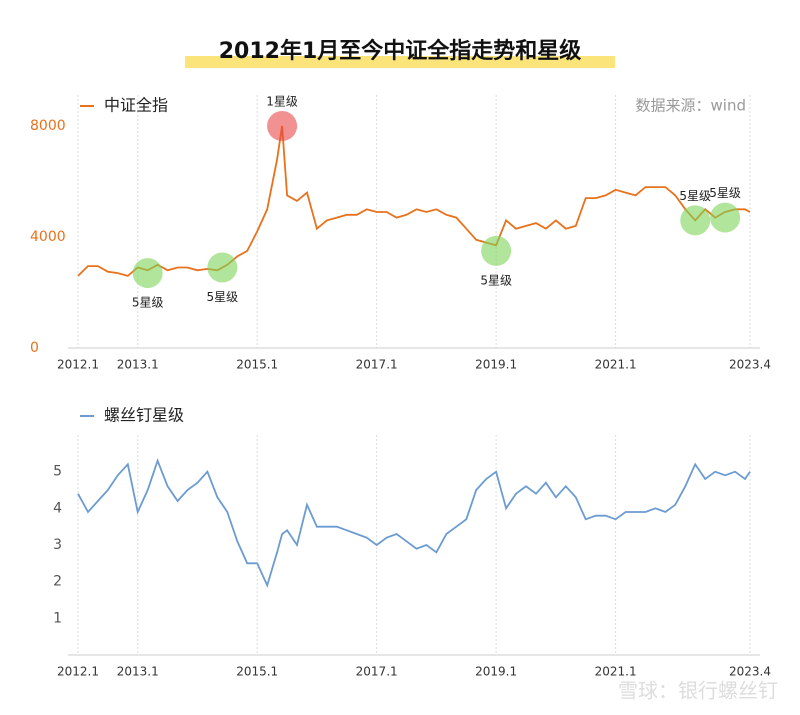  What do you see at coordinates (34, 348) in the screenshot?
I see `y-tick-label: 0` at bounding box center [34, 348].